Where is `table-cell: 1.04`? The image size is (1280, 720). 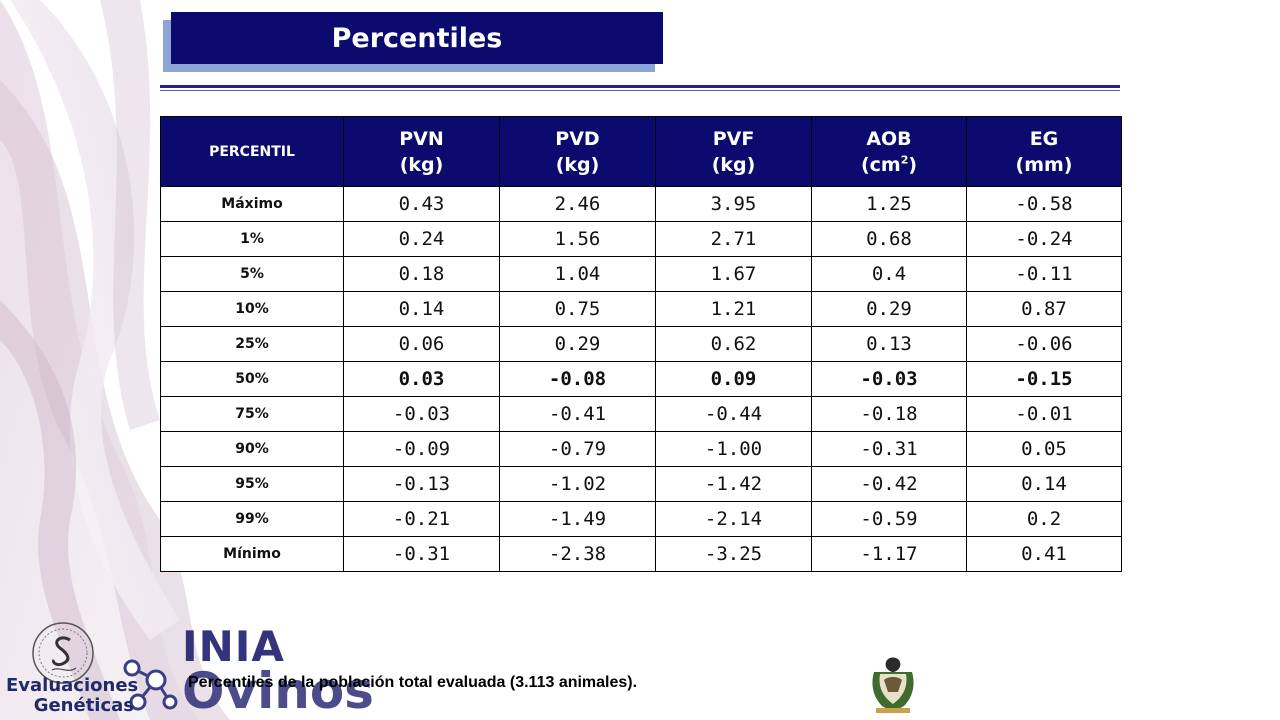 table-cell: 1.04 is located at coordinates (577, 274).